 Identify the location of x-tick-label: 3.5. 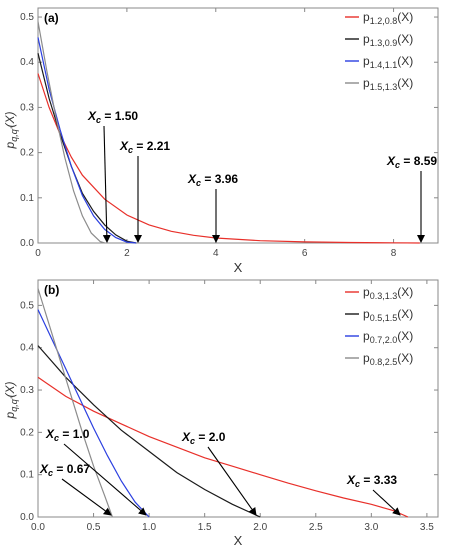
(427, 527).